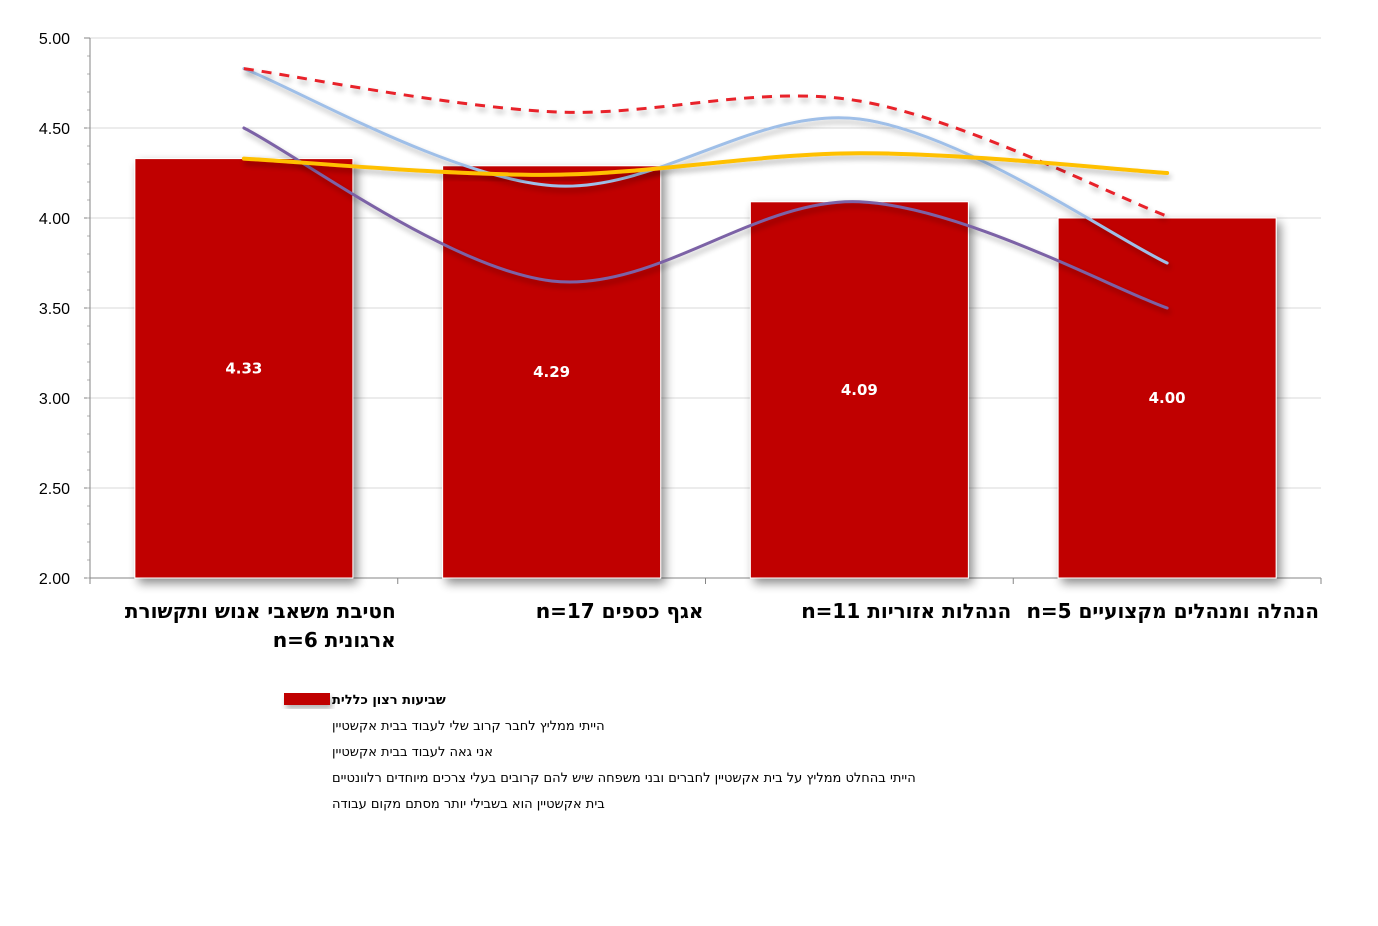  I want to click on legend-label: אני גאה לעבוד בבית אקשטיין, so click(412, 752).